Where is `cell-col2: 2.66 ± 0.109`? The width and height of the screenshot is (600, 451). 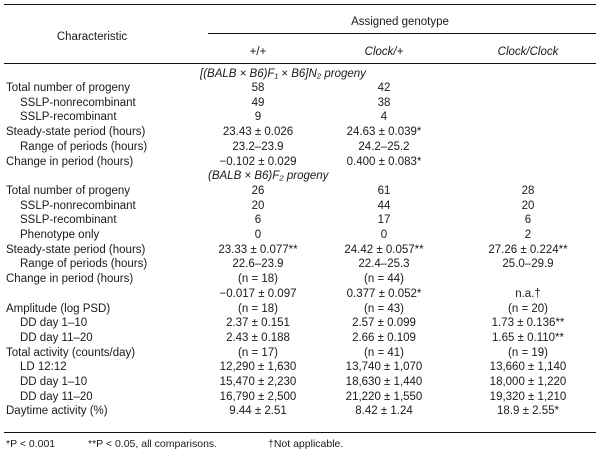
cell-col2: 2.66 ± 0.109 is located at coordinates (384, 337).